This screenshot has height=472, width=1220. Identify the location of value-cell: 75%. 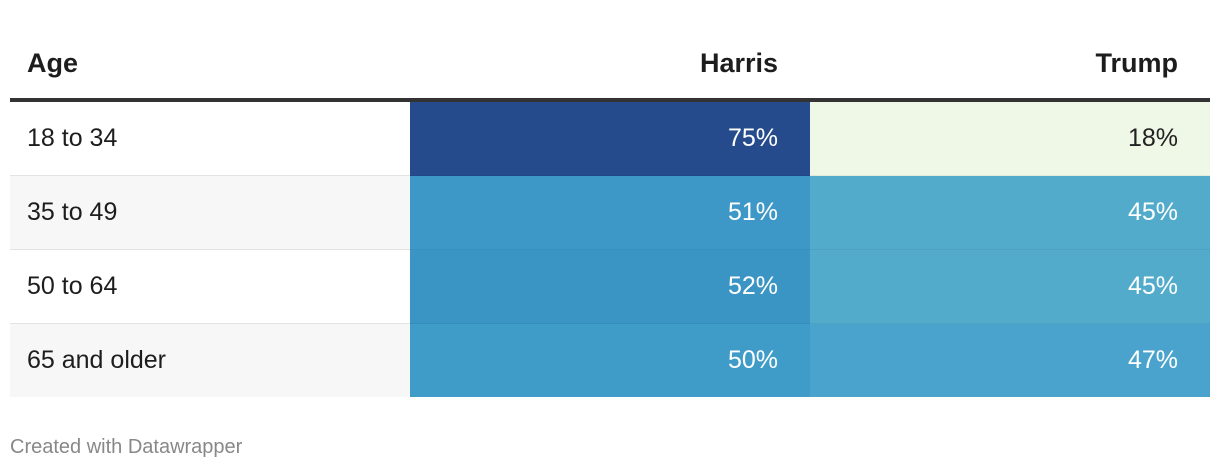
(610, 138).